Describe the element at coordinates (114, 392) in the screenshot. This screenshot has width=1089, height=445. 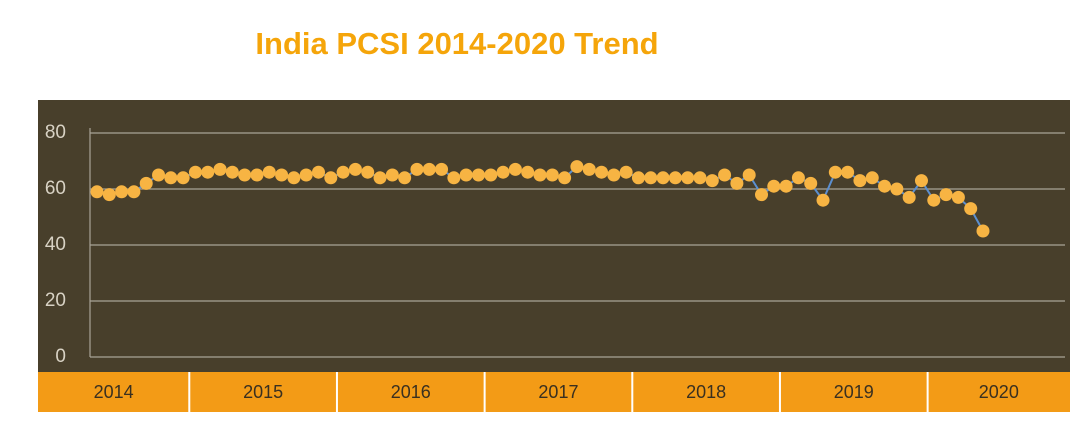
I see `x-tick-label: 2014` at that location.